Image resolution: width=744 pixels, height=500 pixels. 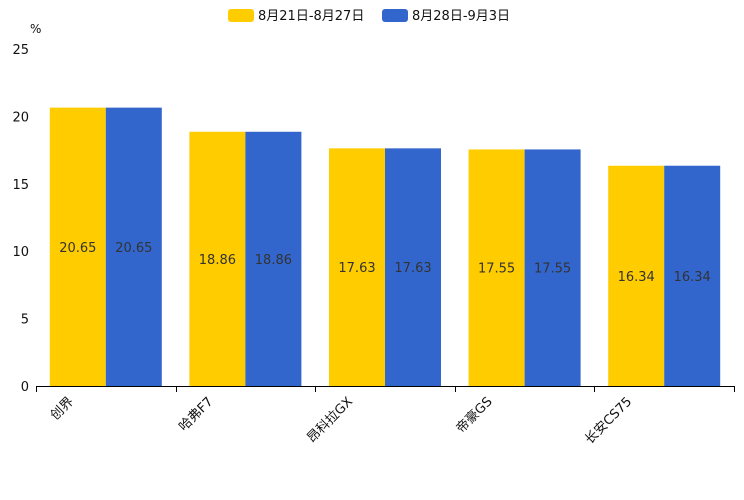 I want to click on y-axis: 0 5 10 15 20 25, so click(x=20, y=219).